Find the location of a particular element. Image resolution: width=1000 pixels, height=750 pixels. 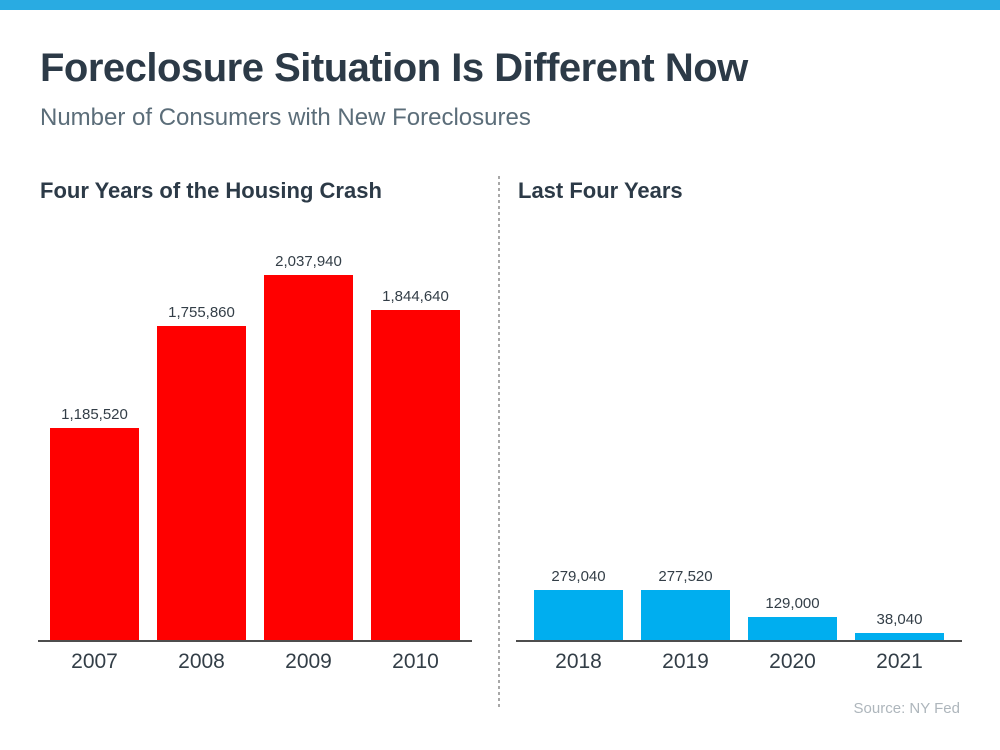

bar-column-2021: 38,040 is located at coordinates (899, 626).